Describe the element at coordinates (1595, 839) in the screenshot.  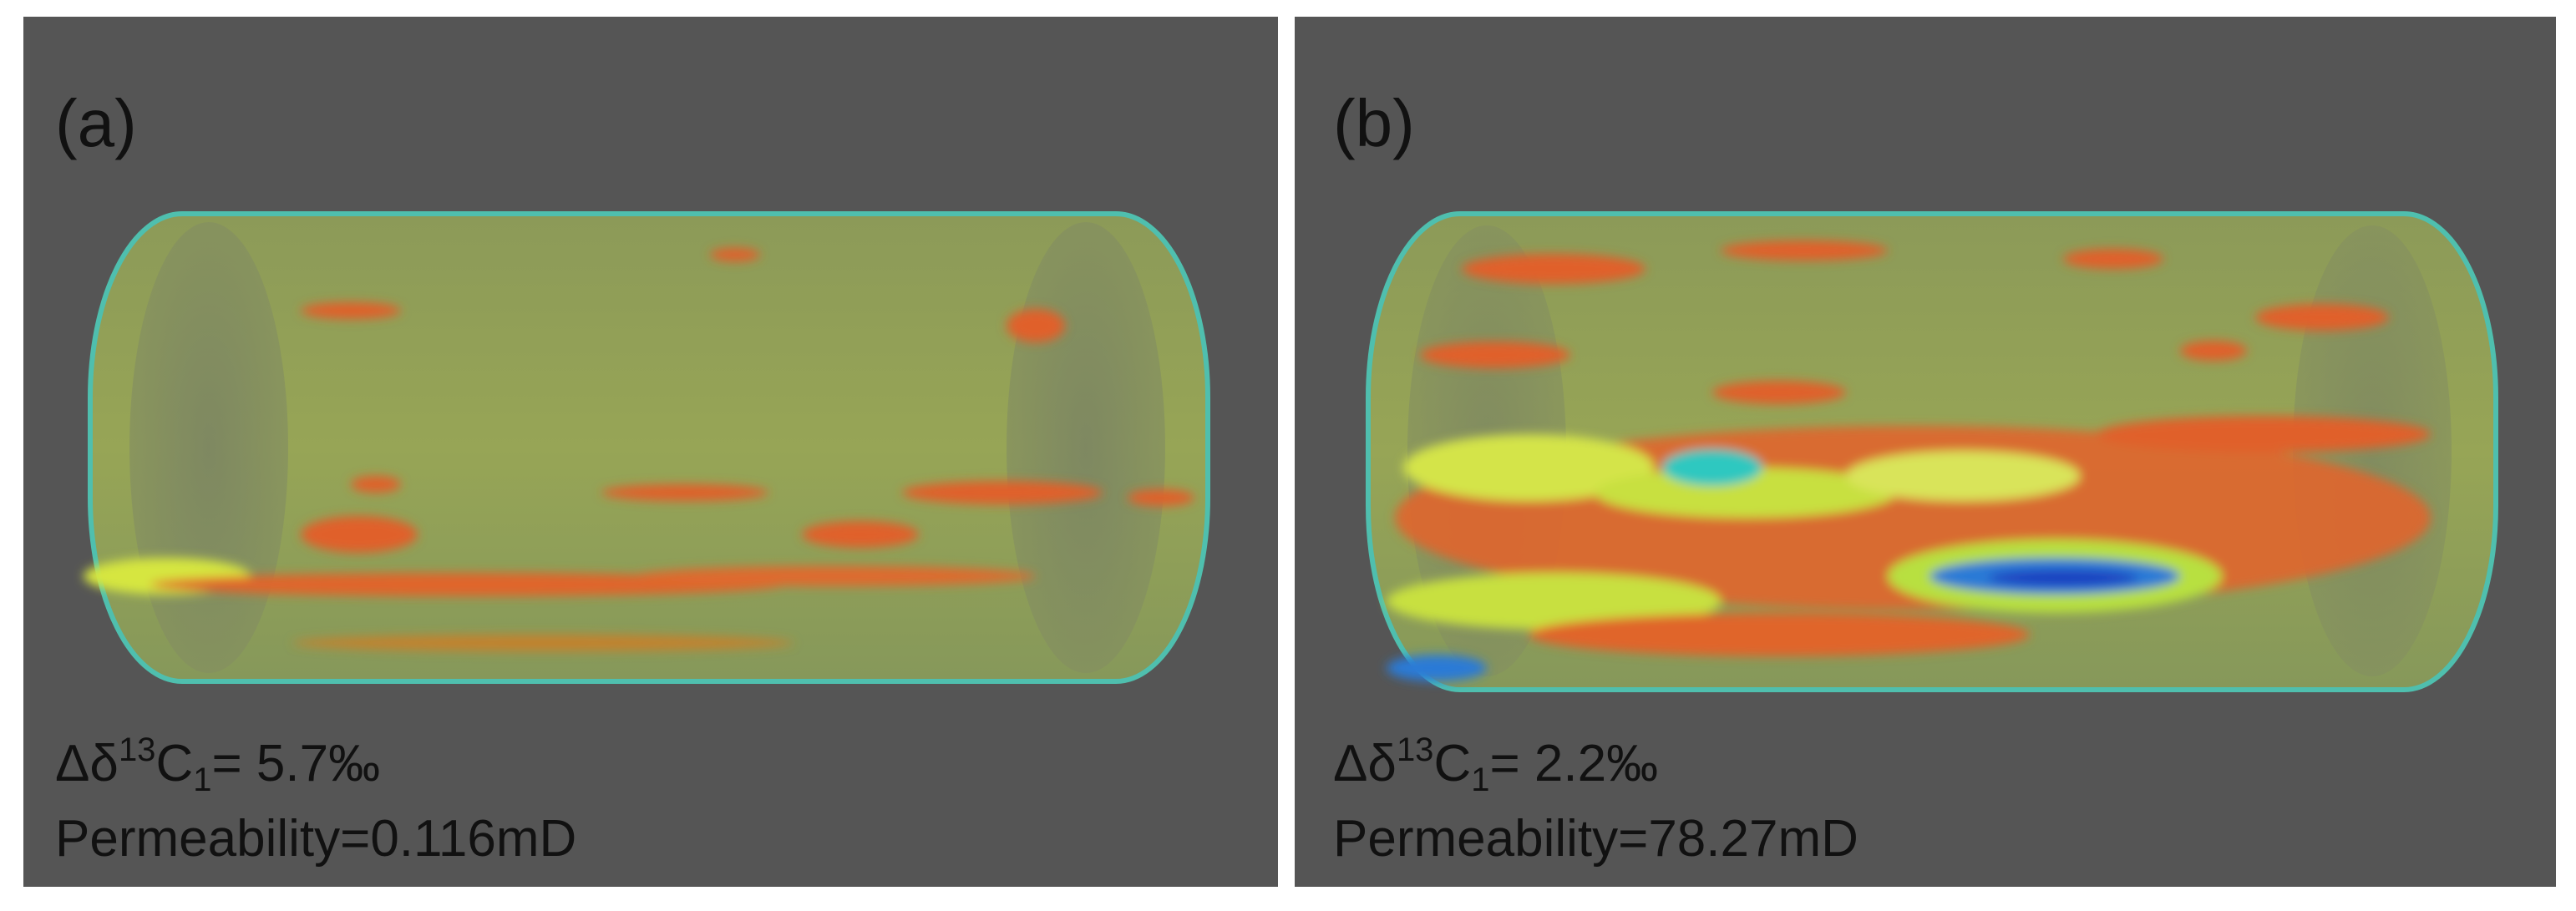
I see `permeability-text: Permeability=78.27mD` at that location.